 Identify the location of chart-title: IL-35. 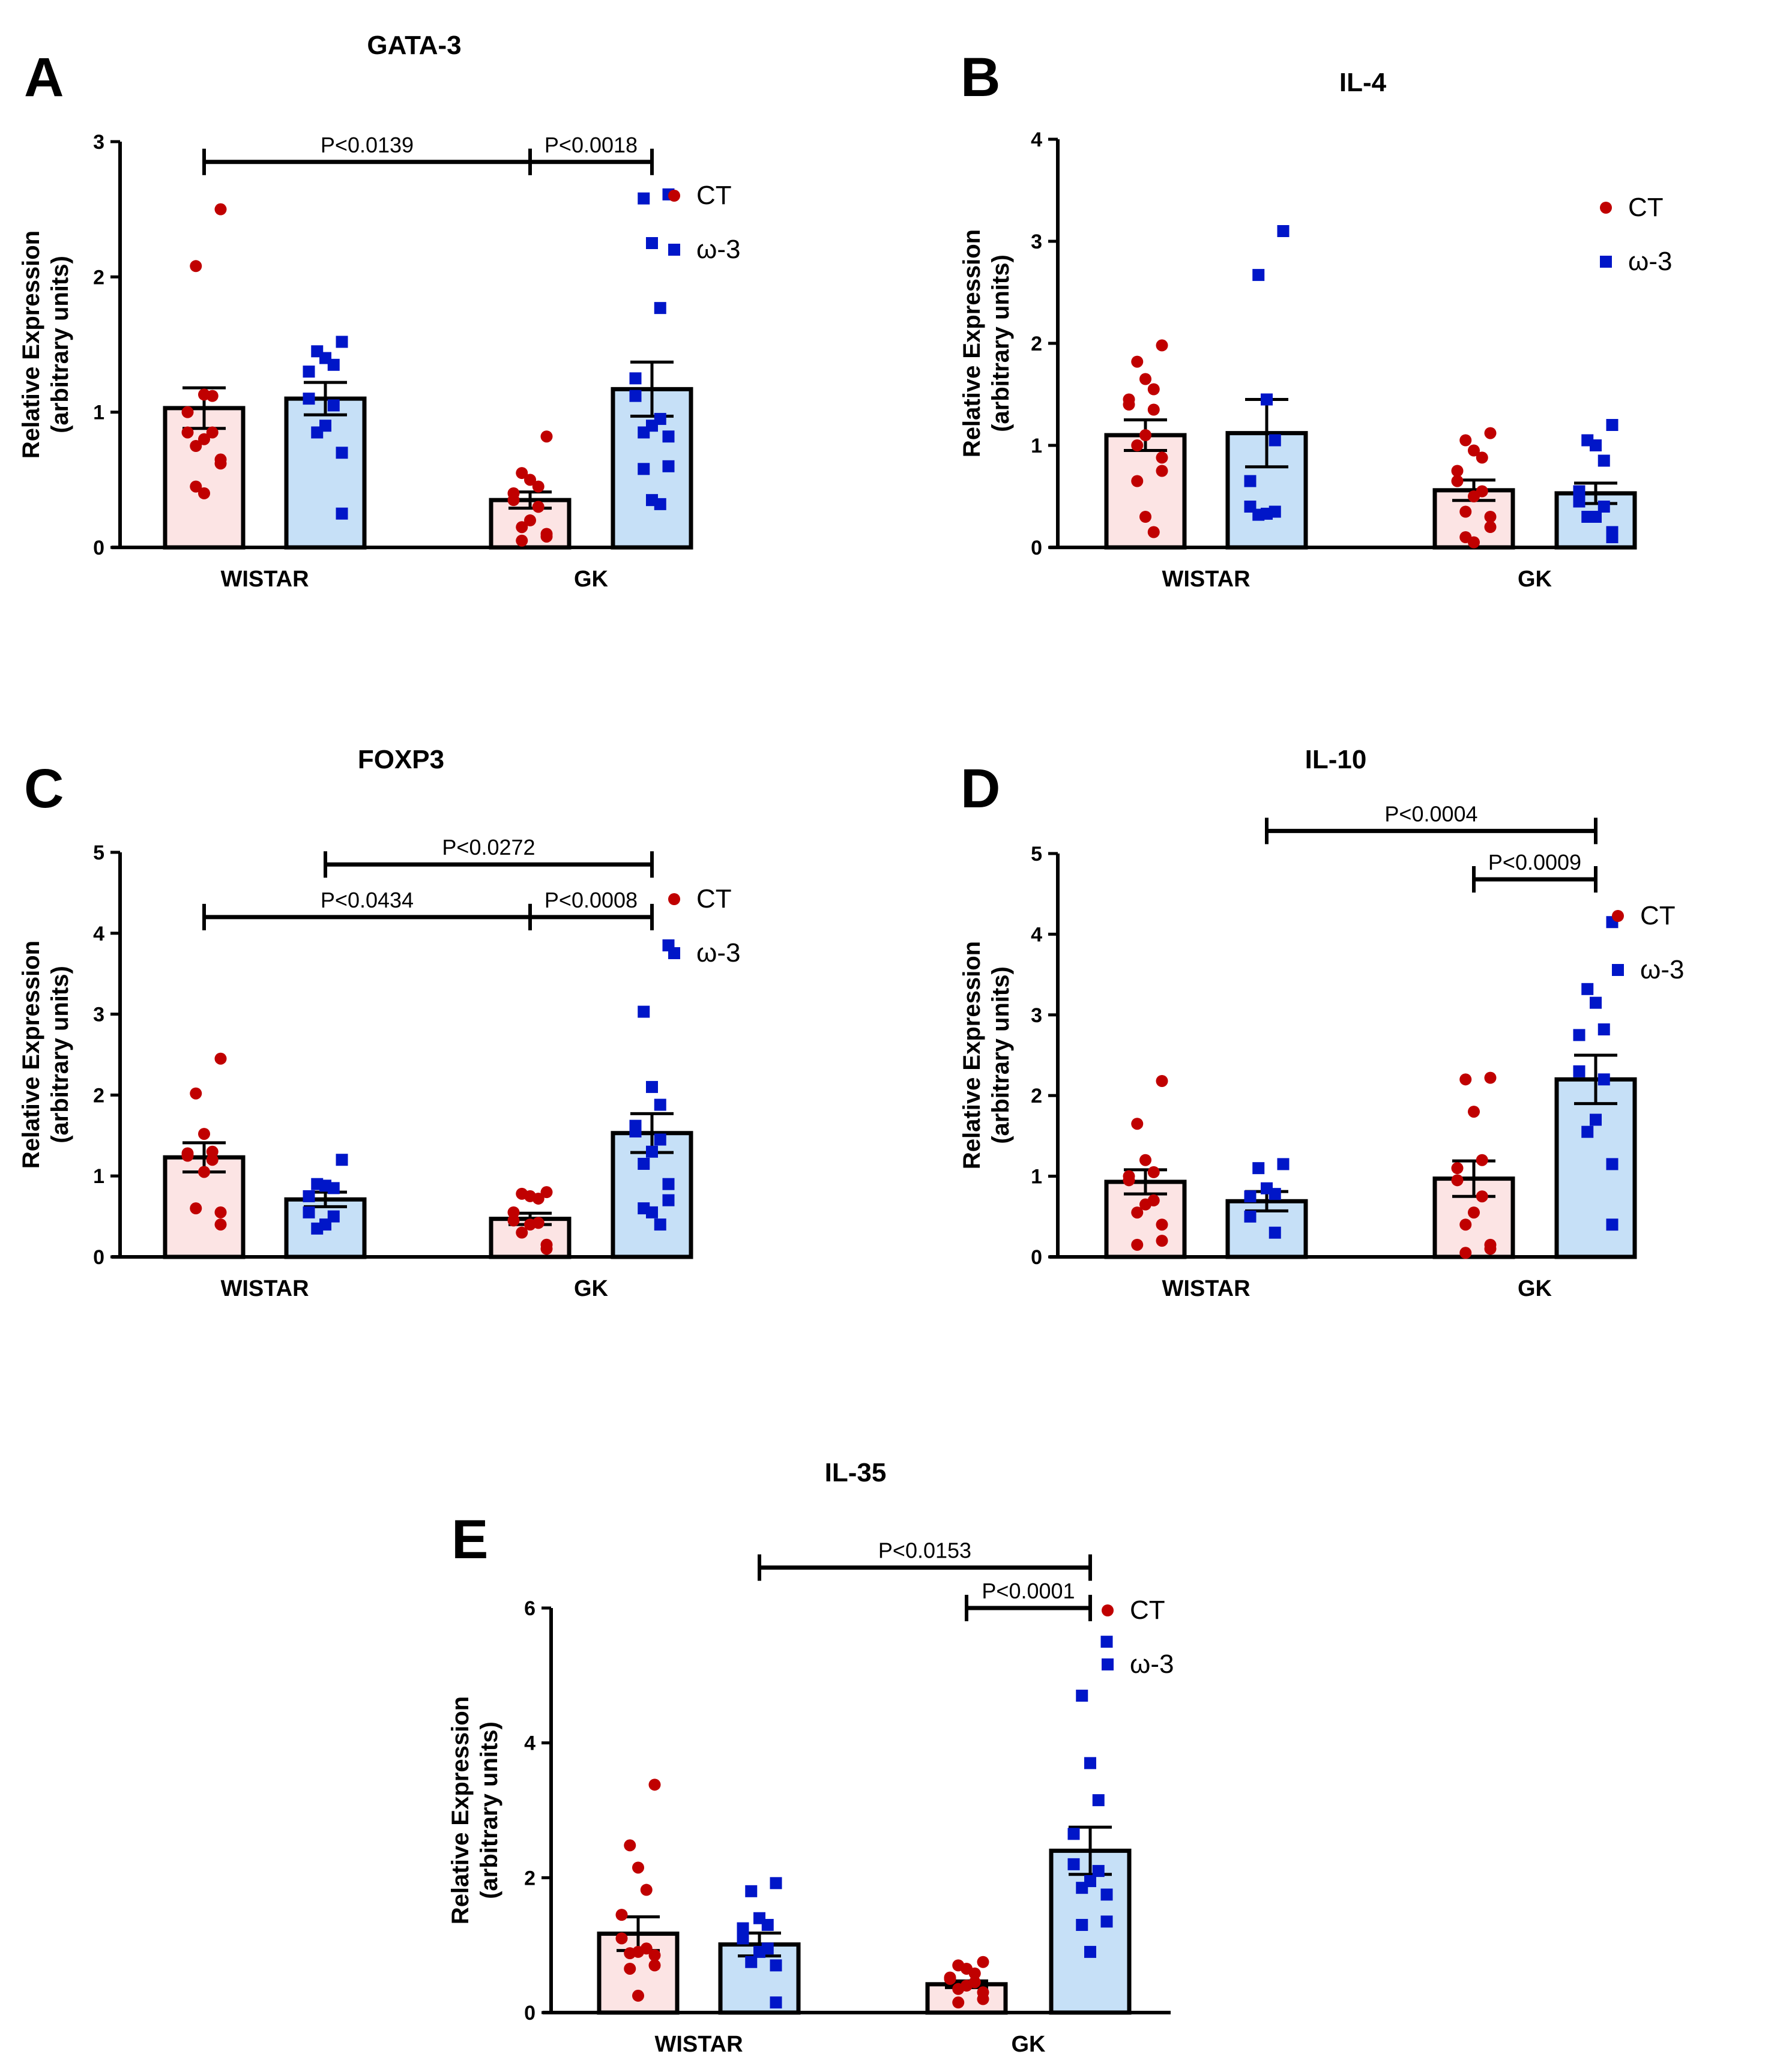
(856, 1472).